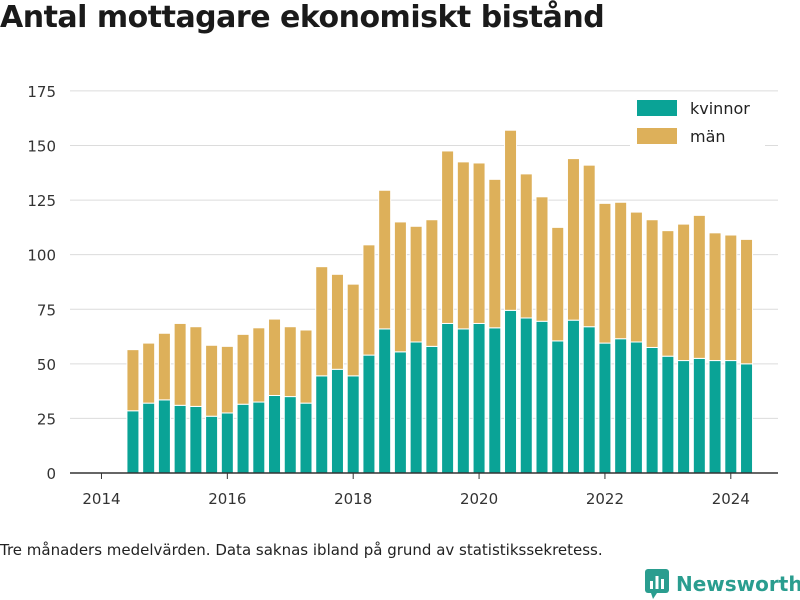 The image size is (800, 600). I want to click on legend-label-man: män, so click(708, 136).